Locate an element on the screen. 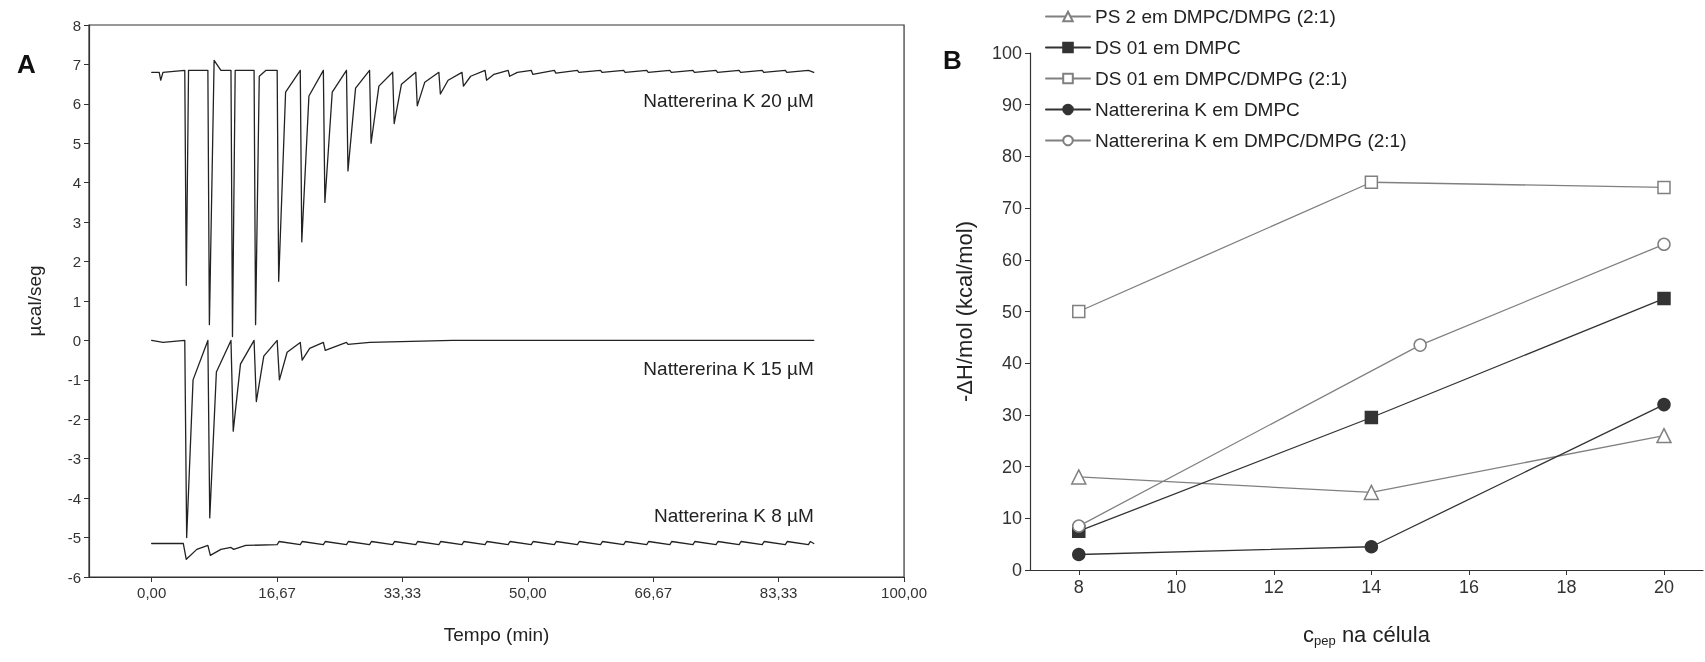 This screenshot has height=662, width=1705. x-tick-label: 18 is located at coordinates (1566, 587).